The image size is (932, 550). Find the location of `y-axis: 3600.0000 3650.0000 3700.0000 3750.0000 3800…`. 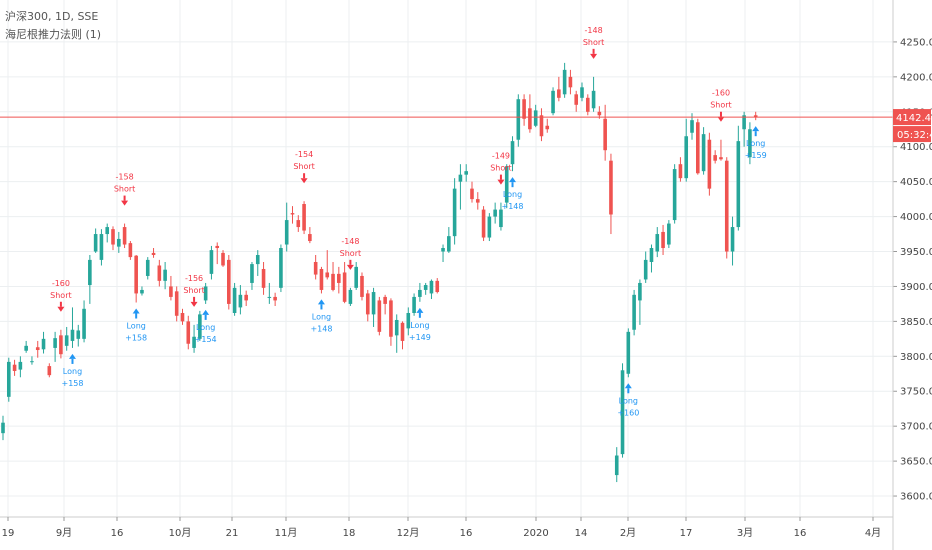

y-axis: 3600.0000 3650.0000 3700.0000 3750.0000 3800… is located at coordinates (912, 275).